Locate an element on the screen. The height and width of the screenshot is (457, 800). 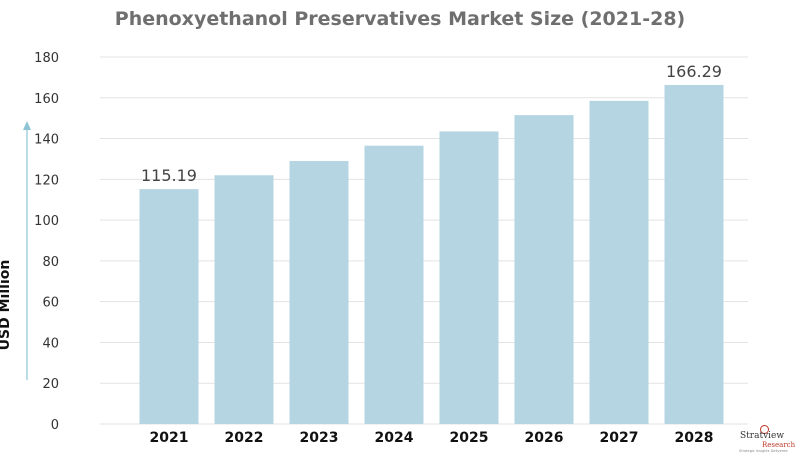
y-tick-label: 120 is located at coordinates (46, 180).